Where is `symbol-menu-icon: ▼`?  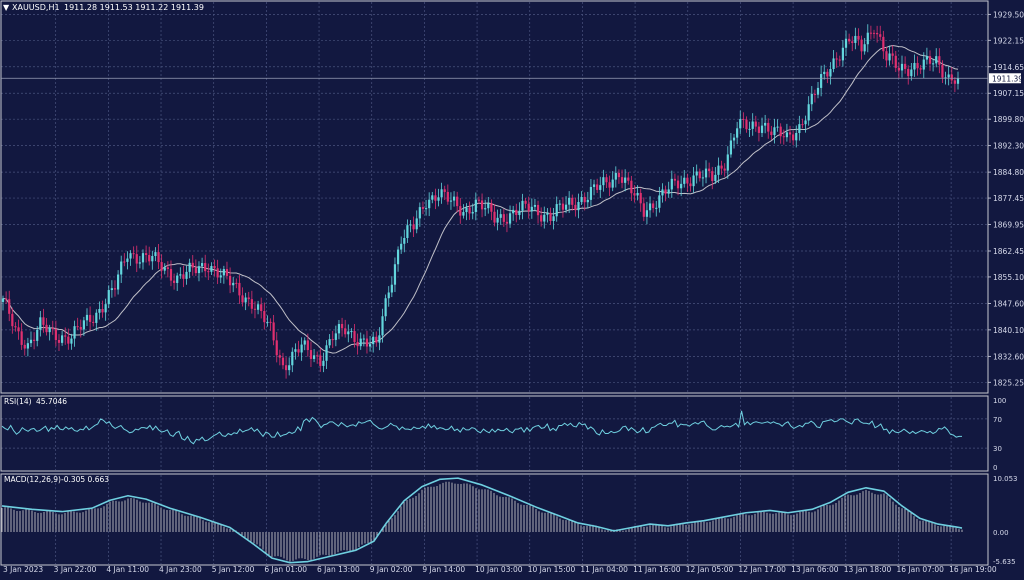
symbol-menu-icon: ▼ is located at coordinates (6, 7).